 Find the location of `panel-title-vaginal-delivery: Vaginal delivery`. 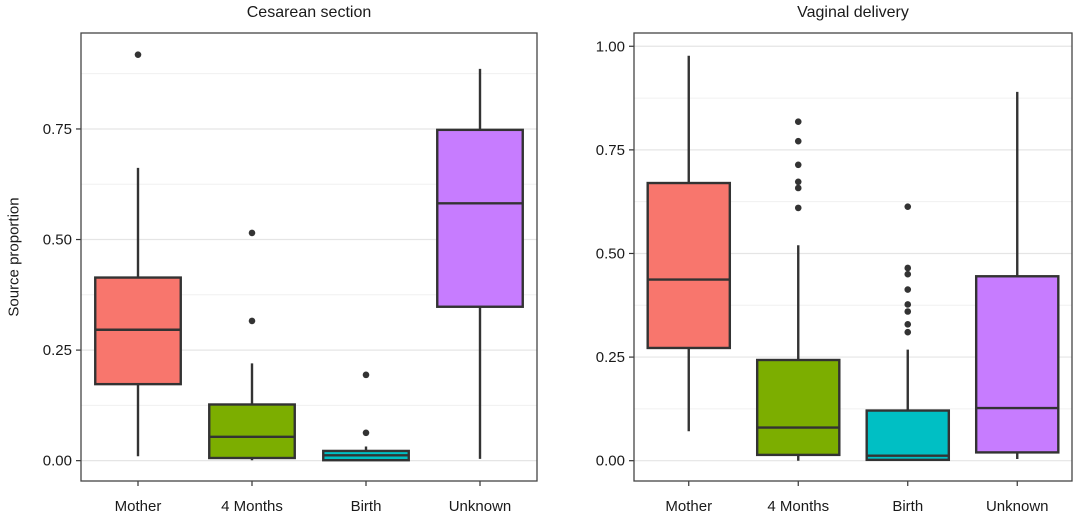

panel-title-vaginal-delivery: Vaginal delivery is located at coordinates (853, 12).